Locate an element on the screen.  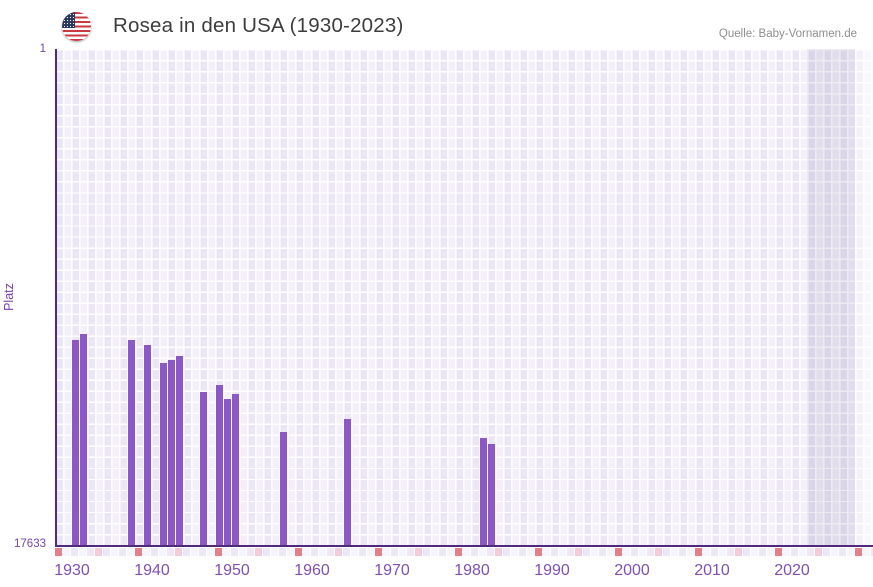
x-tick-1970: 1970 is located at coordinates (392, 570).